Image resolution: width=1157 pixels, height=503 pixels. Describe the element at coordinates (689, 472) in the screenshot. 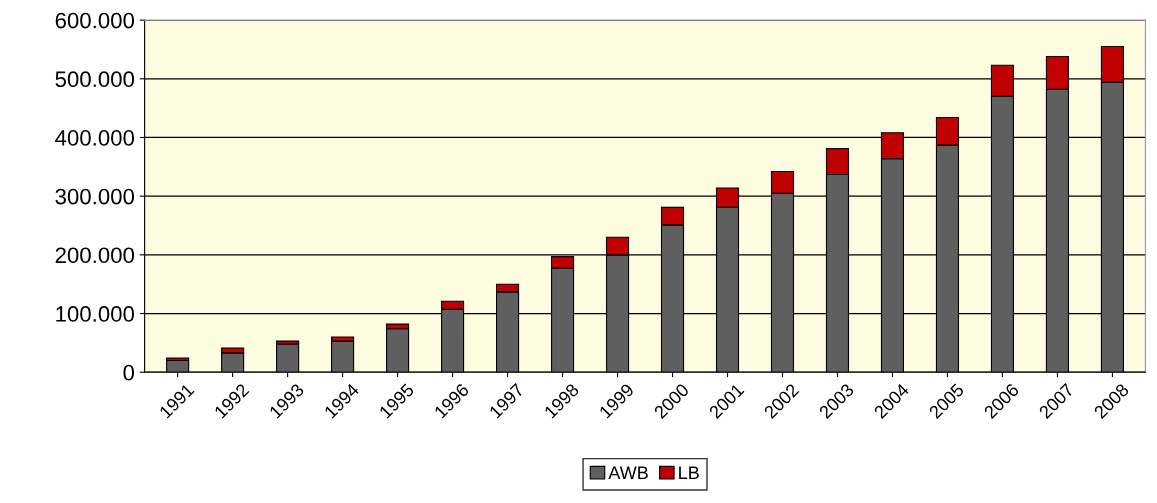

I see `legend-label: LB` at that location.